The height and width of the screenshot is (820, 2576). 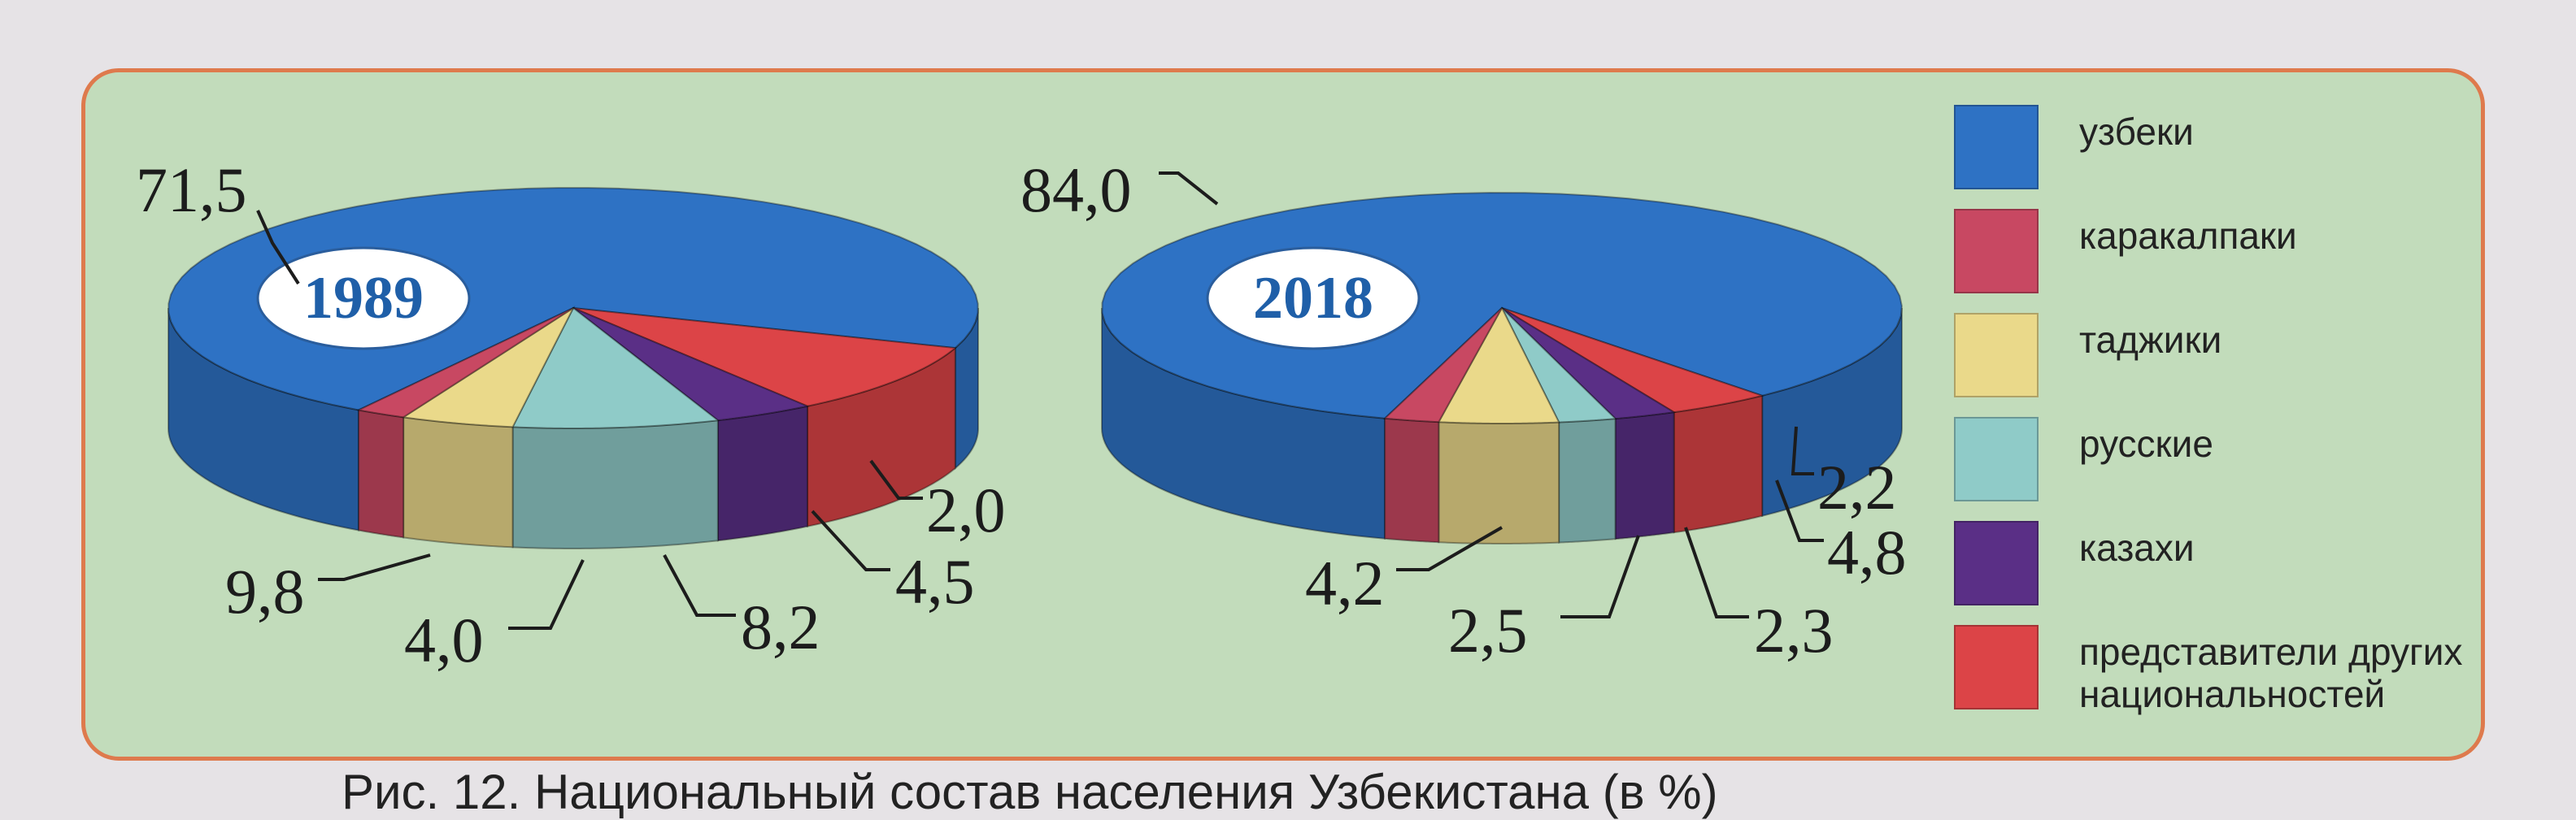 I want to click on legend-swatch-russians, so click(x=1997, y=459).